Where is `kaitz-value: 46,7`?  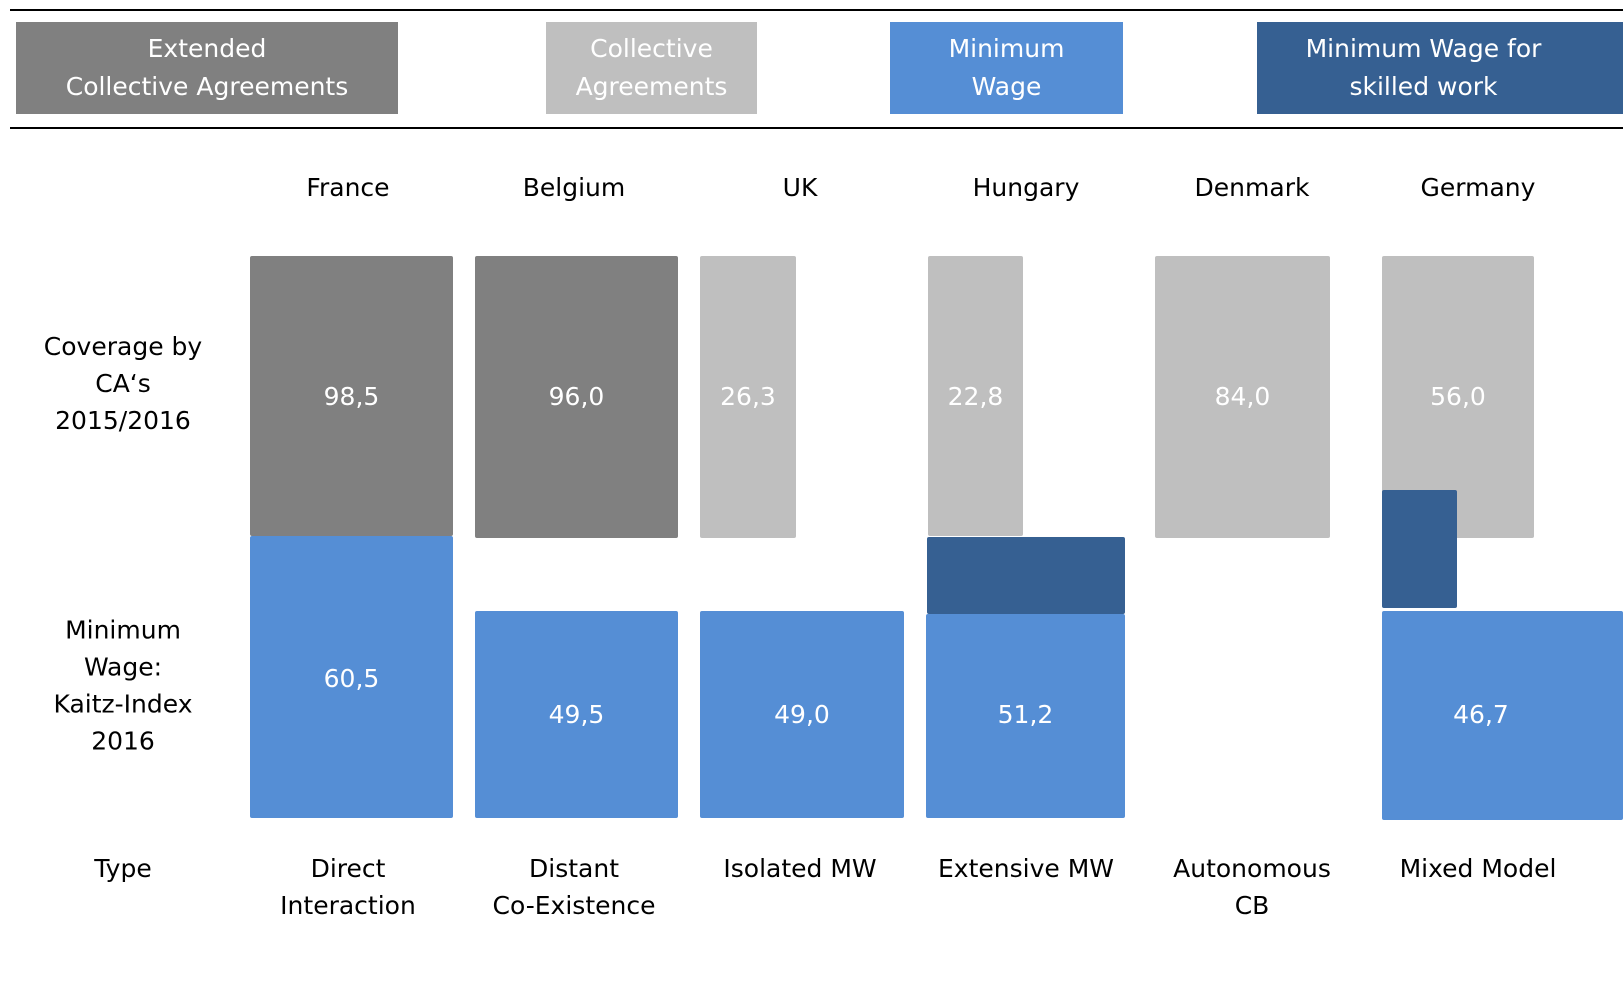 kaitz-value: 46,7 is located at coordinates (1481, 714).